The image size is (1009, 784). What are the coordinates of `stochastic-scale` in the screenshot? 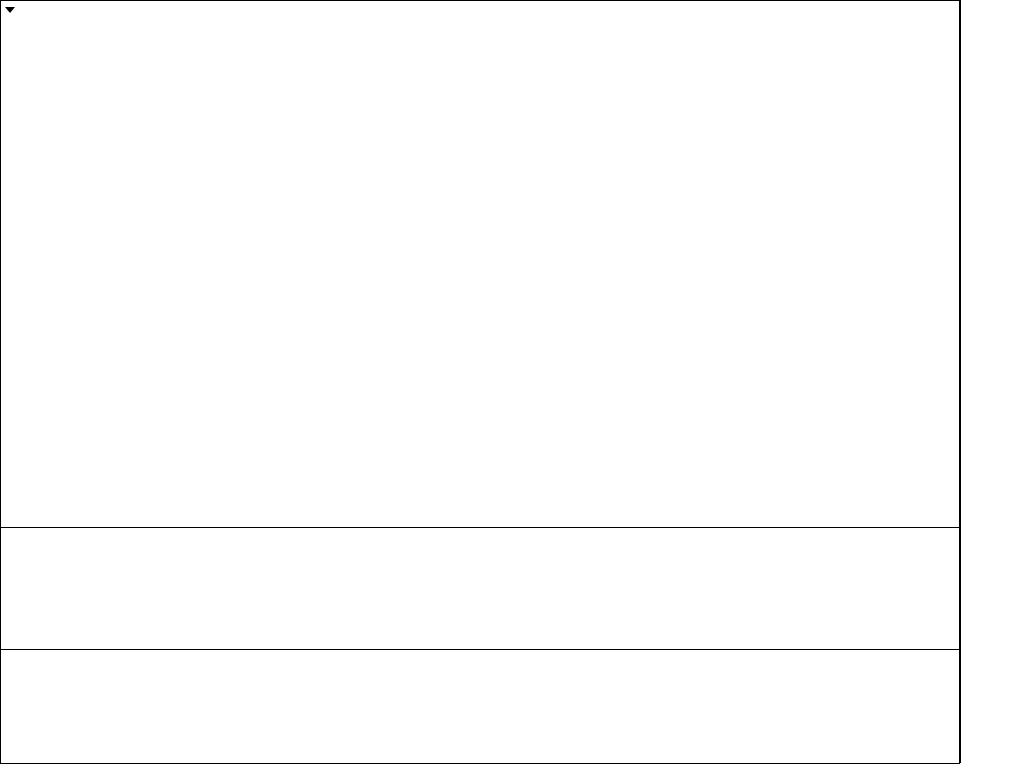 It's located at (984, 706).